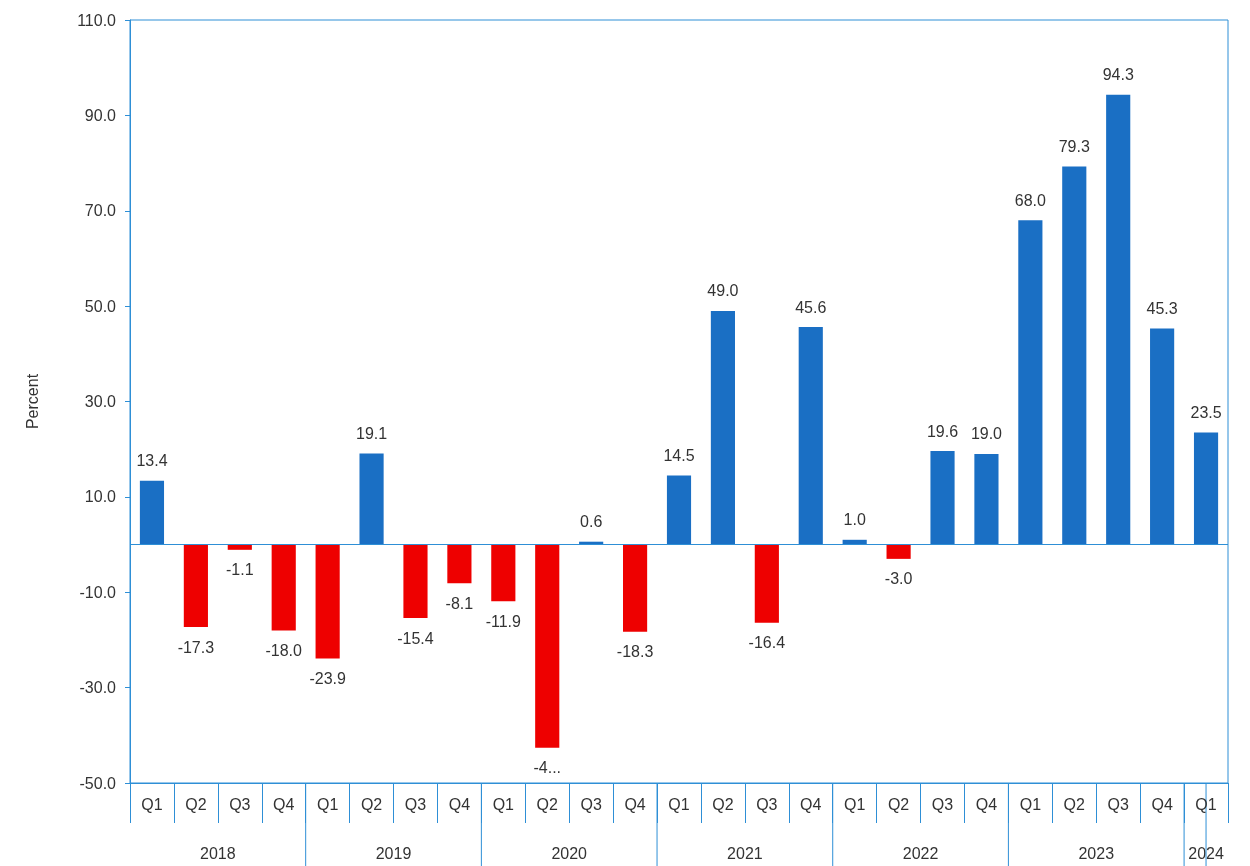 The height and width of the screenshot is (866, 1250). What do you see at coordinates (152, 461) in the screenshot?
I see `data-label: 13.4` at bounding box center [152, 461].